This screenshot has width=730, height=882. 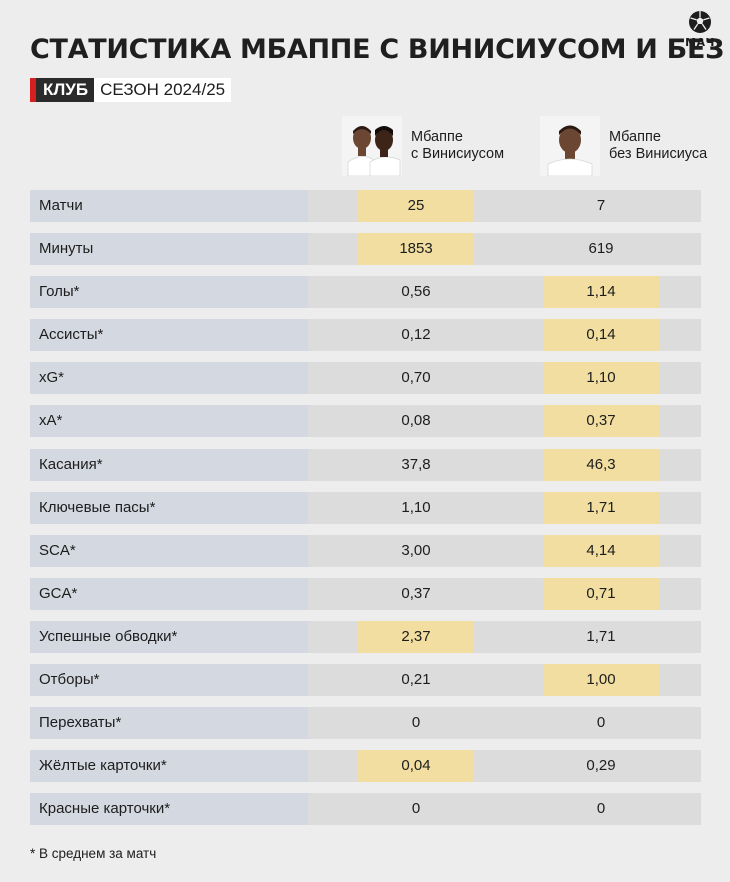 I want to click on tag-club: КЛУБ, so click(x=62, y=90).